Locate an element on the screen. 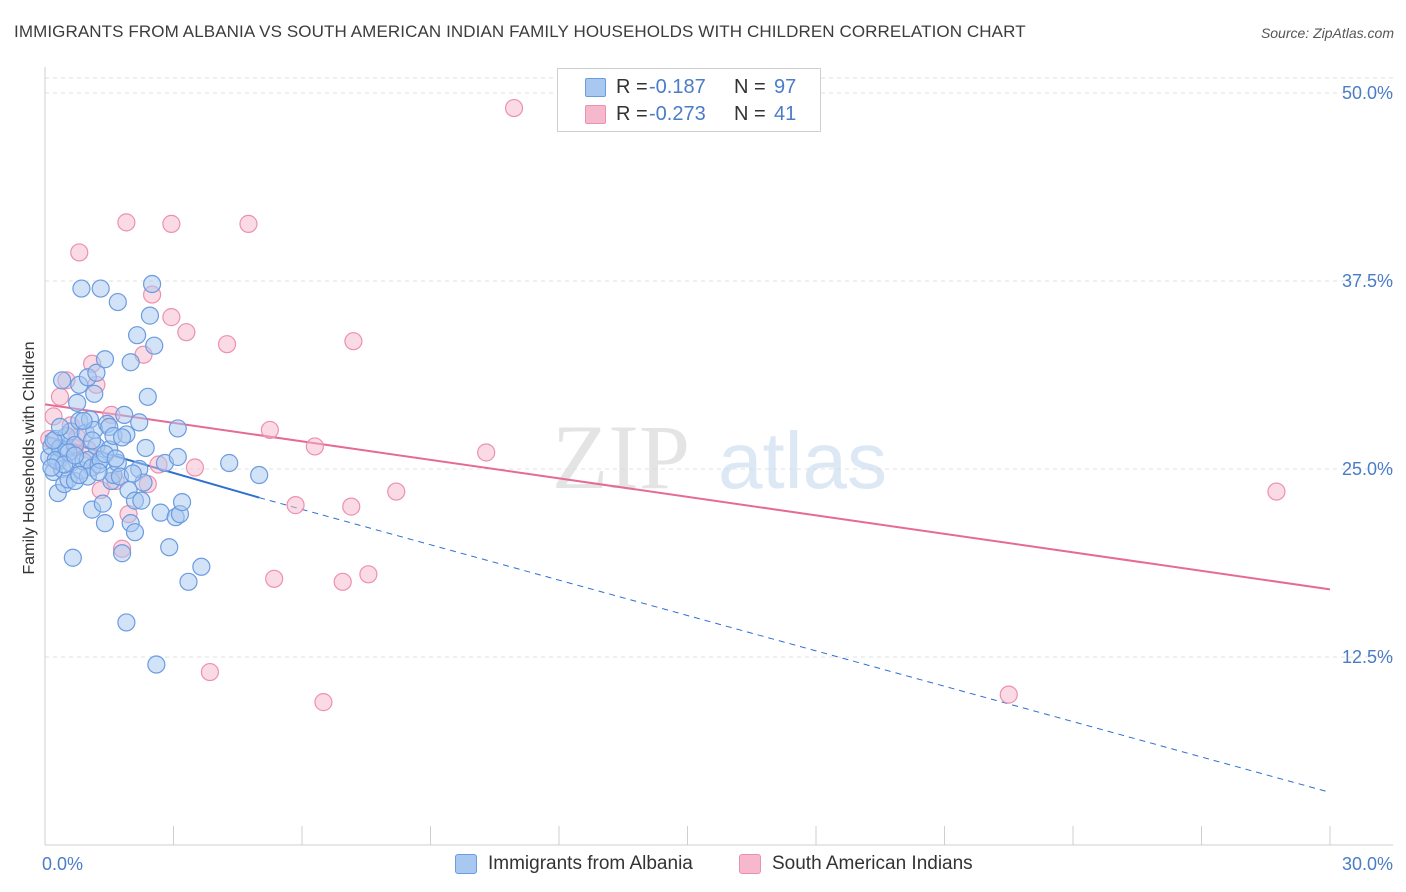 The width and height of the screenshot is (1406, 892). legend-item-albania: Immigrants from Albania is located at coordinates (595, 865).